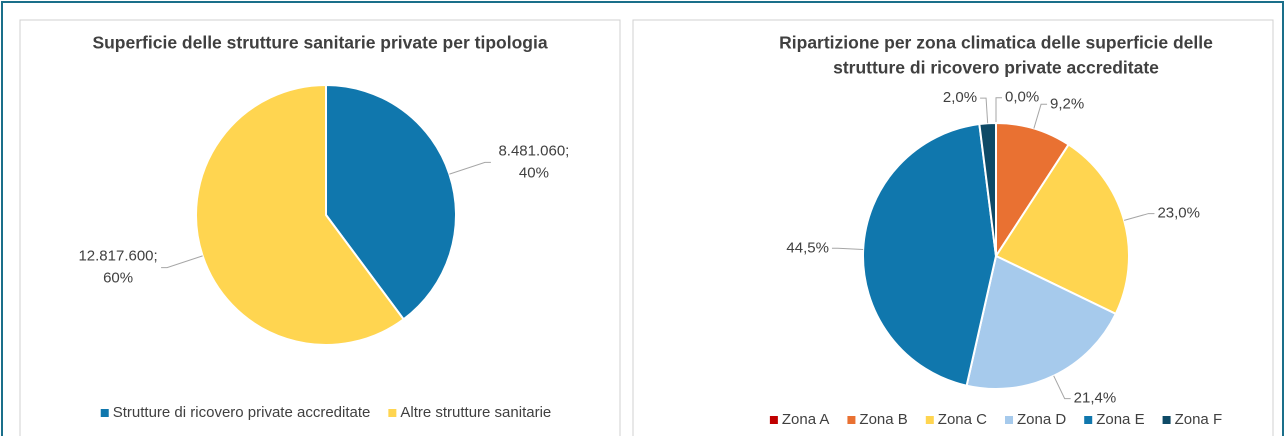 The image size is (1285, 436). What do you see at coordinates (117, 256) in the screenshot?
I see `data-label: 12.817.600;` at bounding box center [117, 256].